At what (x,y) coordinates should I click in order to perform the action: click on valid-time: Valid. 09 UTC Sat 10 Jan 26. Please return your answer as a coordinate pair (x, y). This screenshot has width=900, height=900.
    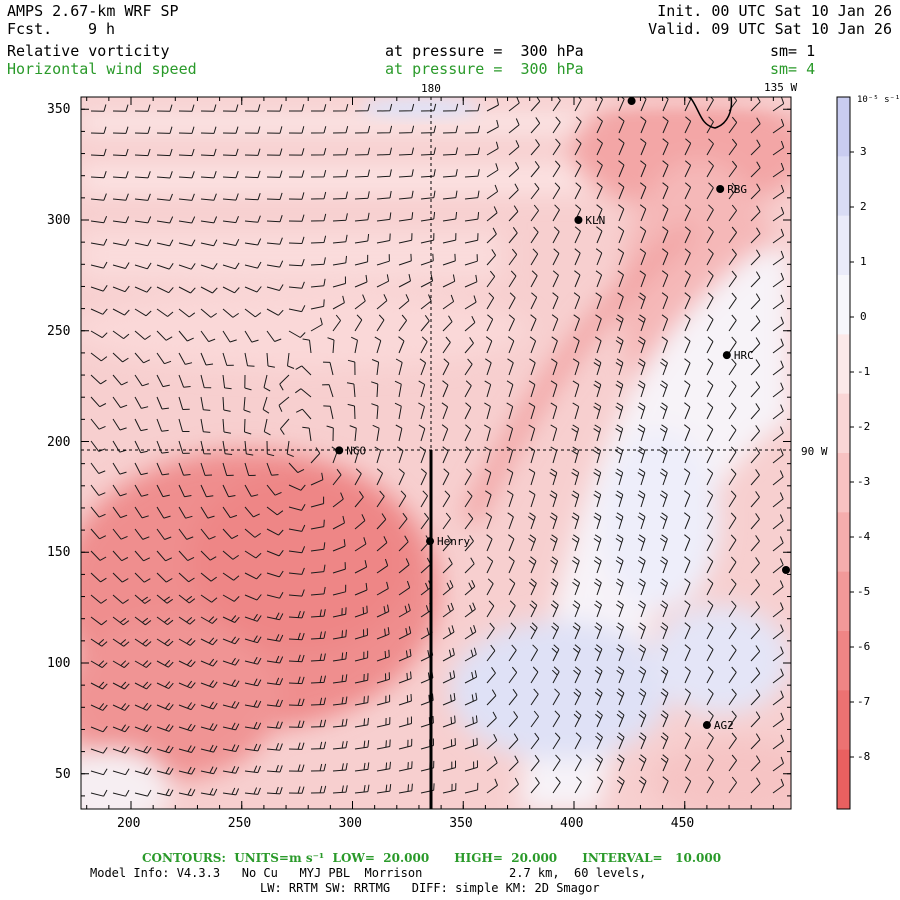
    Looking at the image, I should click on (770, 29).